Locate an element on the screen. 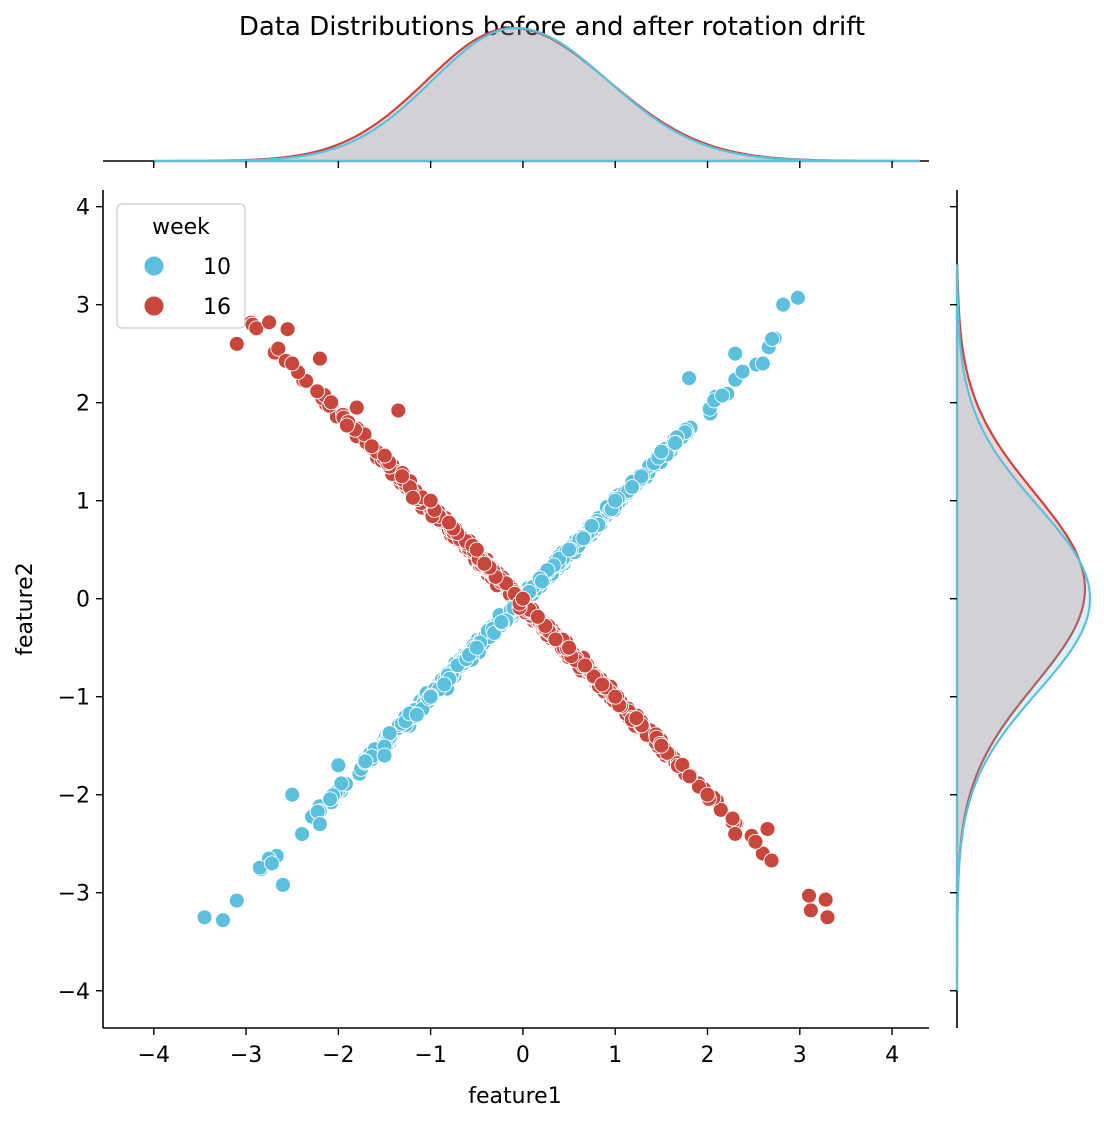 The width and height of the screenshot is (1104, 1137). right-marginal-kde is located at coordinates (1023, 609).